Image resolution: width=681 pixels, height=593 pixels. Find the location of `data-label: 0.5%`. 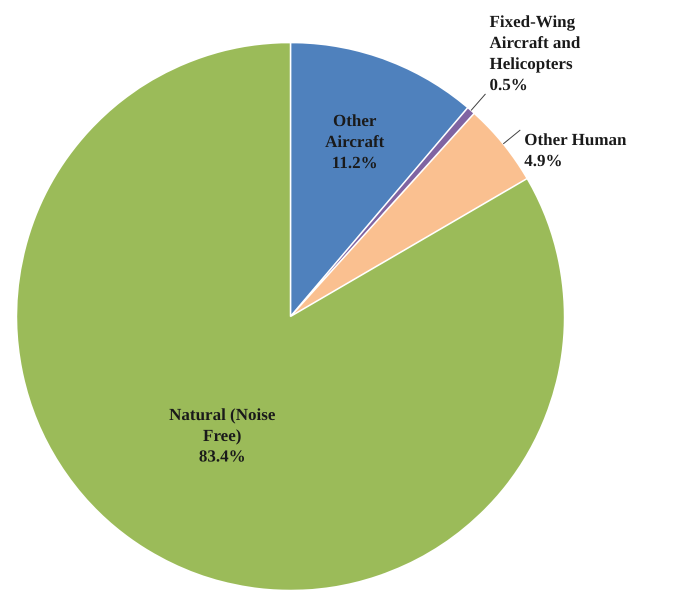

data-label: 0.5% is located at coordinates (508, 84).